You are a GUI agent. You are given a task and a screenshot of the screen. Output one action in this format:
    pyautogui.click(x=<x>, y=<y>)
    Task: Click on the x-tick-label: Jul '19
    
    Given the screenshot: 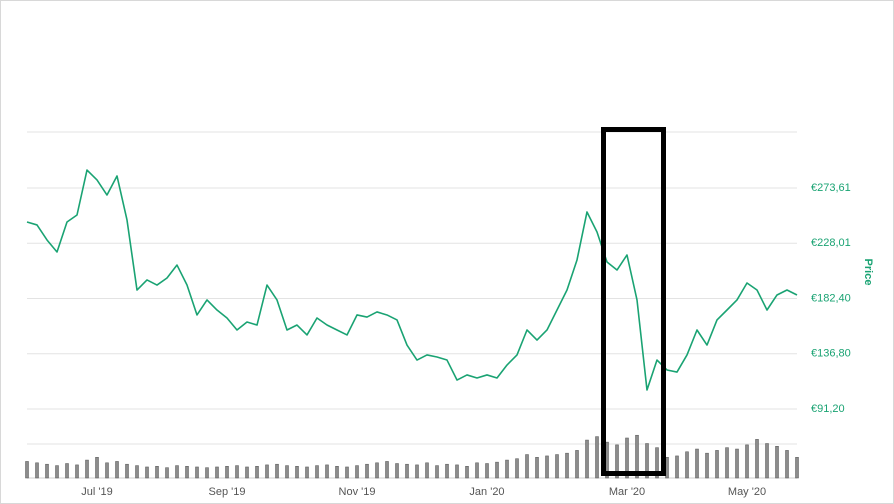 What is the action you would take?
    pyautogui.click(x=96, y=492)
    